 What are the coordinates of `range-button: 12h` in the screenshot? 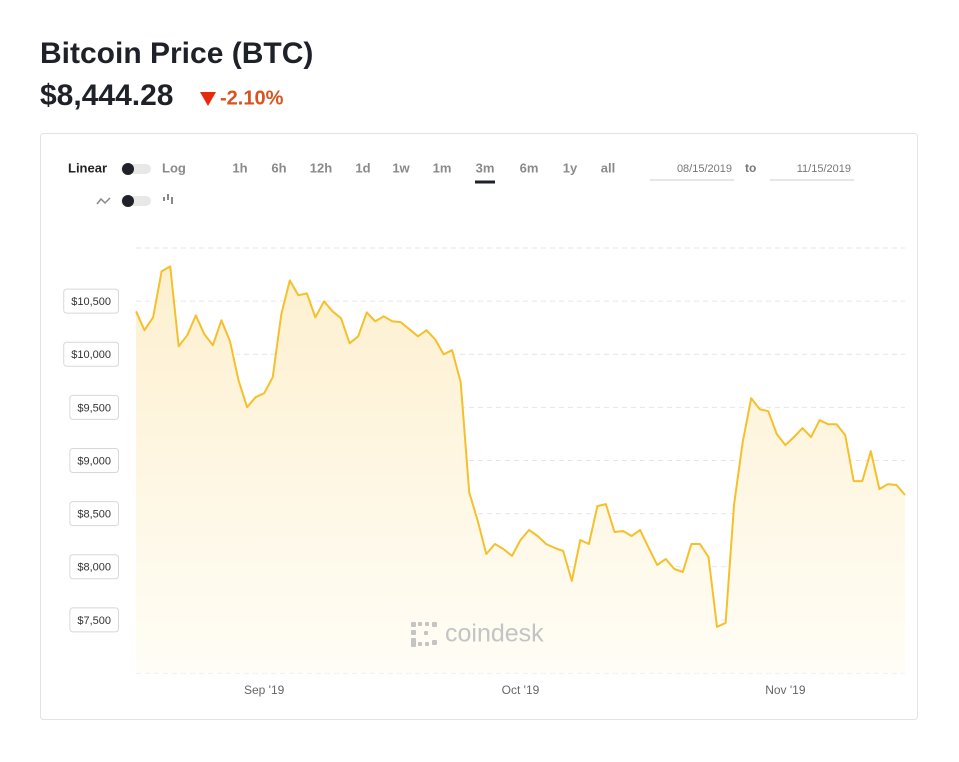 It's located at (321, 167).